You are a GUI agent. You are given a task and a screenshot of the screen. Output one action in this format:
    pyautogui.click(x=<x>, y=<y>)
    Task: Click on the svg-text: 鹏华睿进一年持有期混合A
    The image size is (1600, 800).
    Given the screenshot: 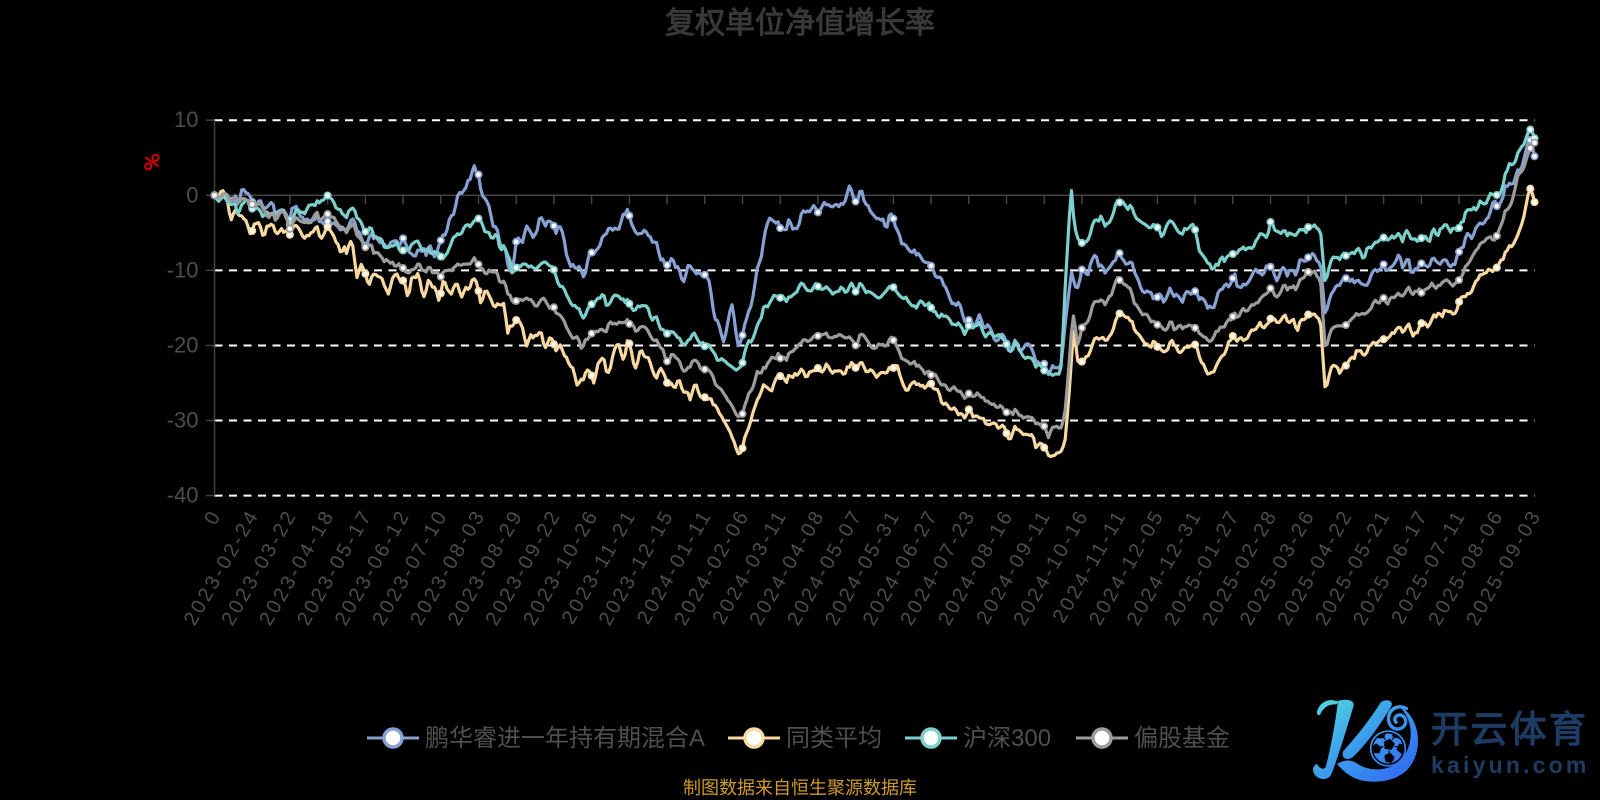 What is the action you would take?
    pyautogui.click(x=565, y=738)
    